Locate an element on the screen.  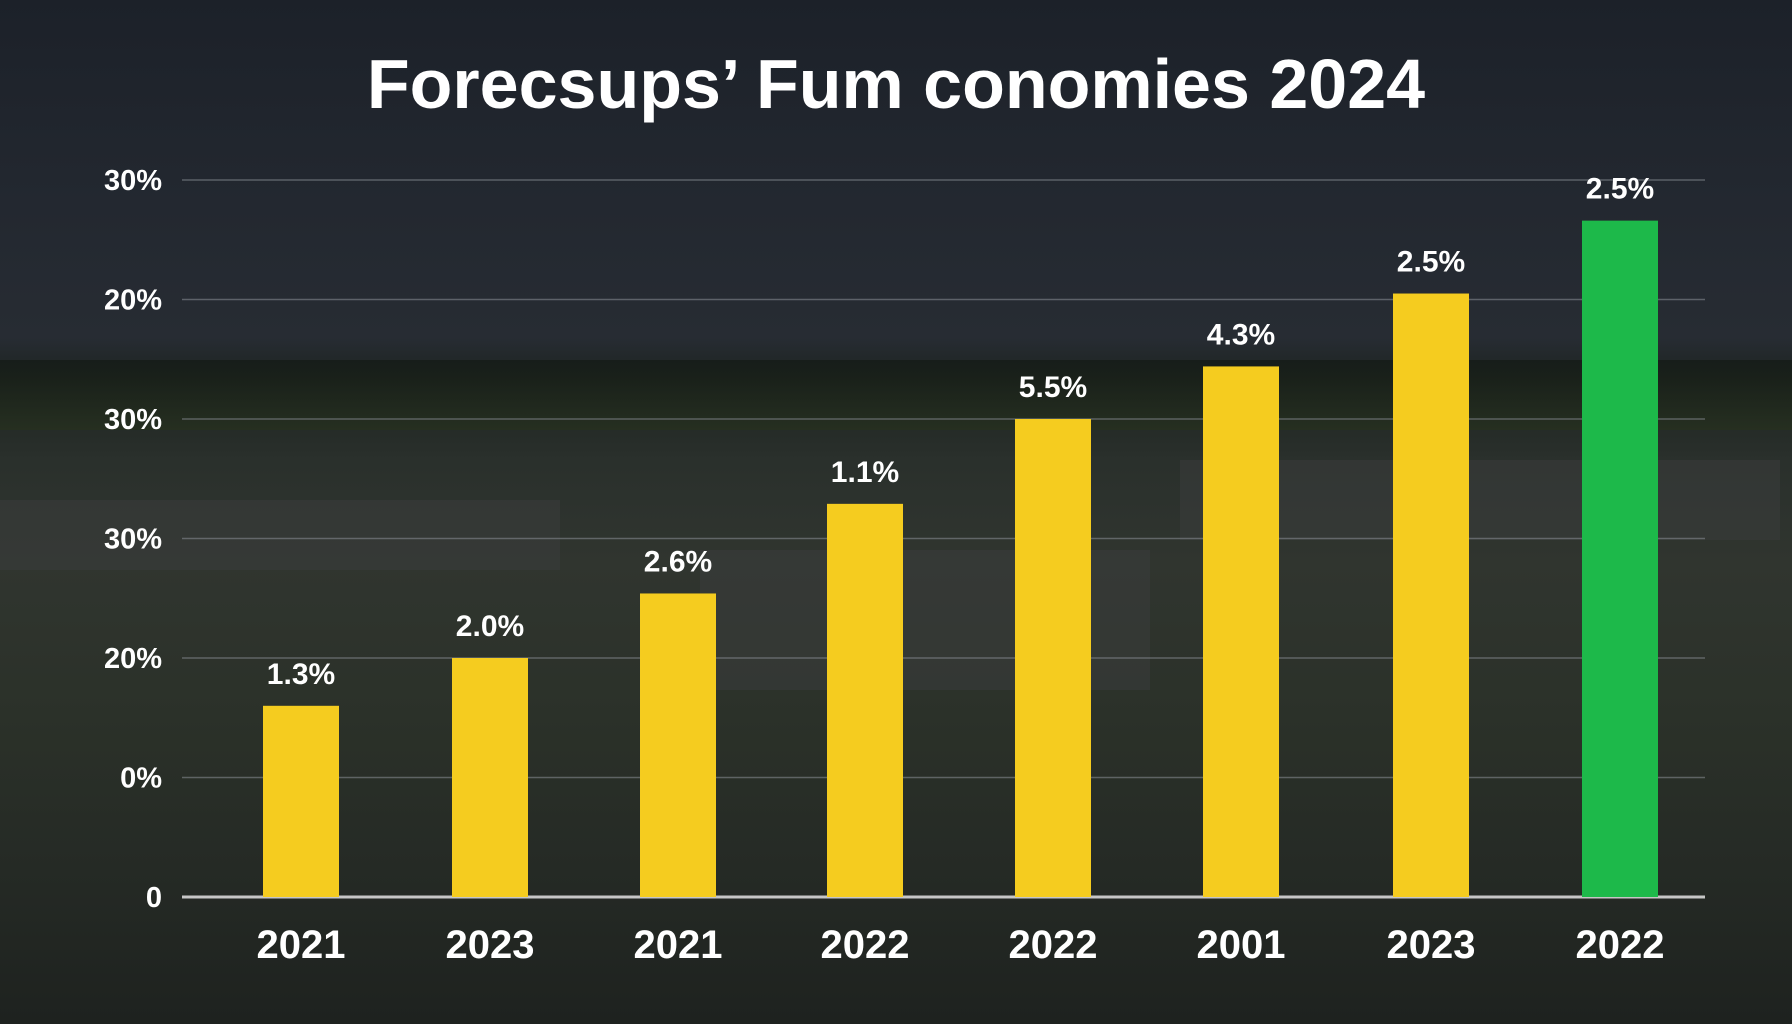
y-tick-label: 0 is located at coordinates (154, 898).